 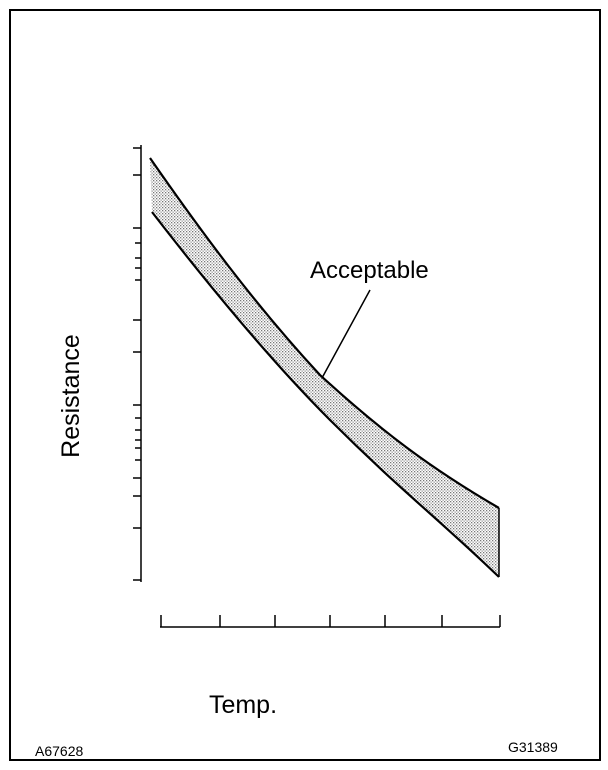 What do you see at coordinates (137, 363) in the screenshot?
I see `y-axis` at bounding box center [137, 363].